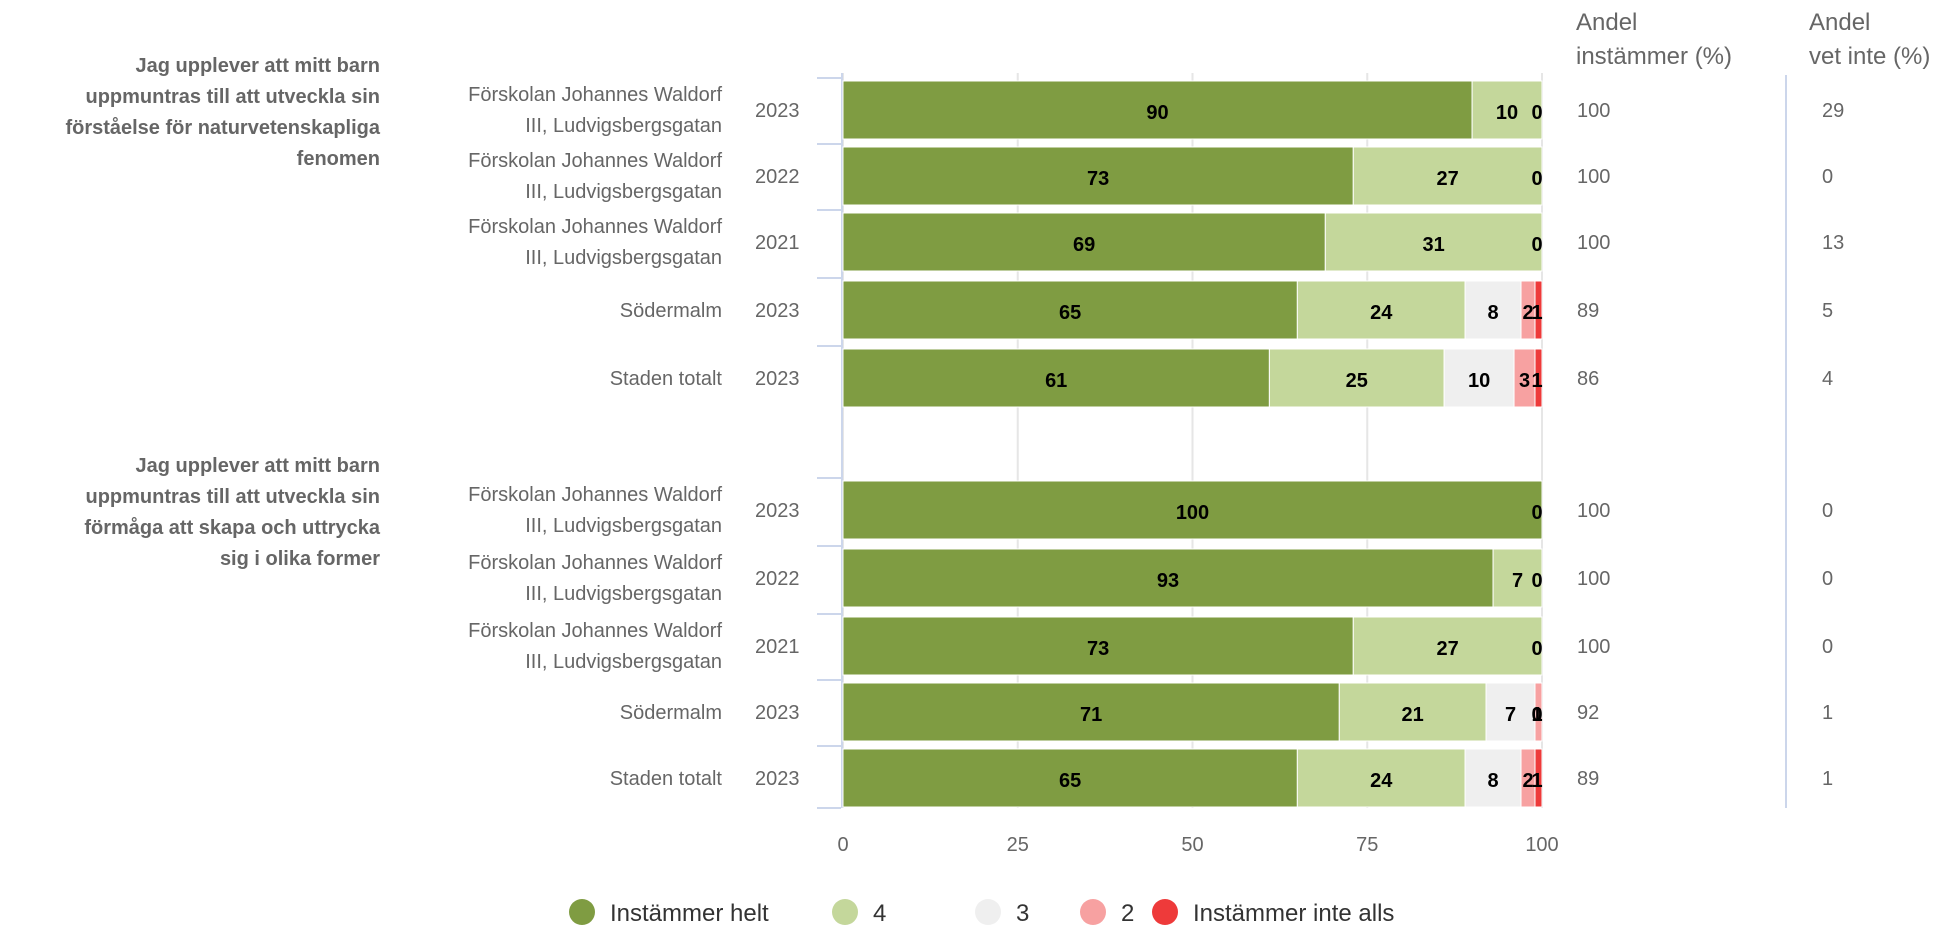 Image resolution: width=1959 pixels, height=926 pixels. I want to click on row-label: Södermalm, so click(671, 311).